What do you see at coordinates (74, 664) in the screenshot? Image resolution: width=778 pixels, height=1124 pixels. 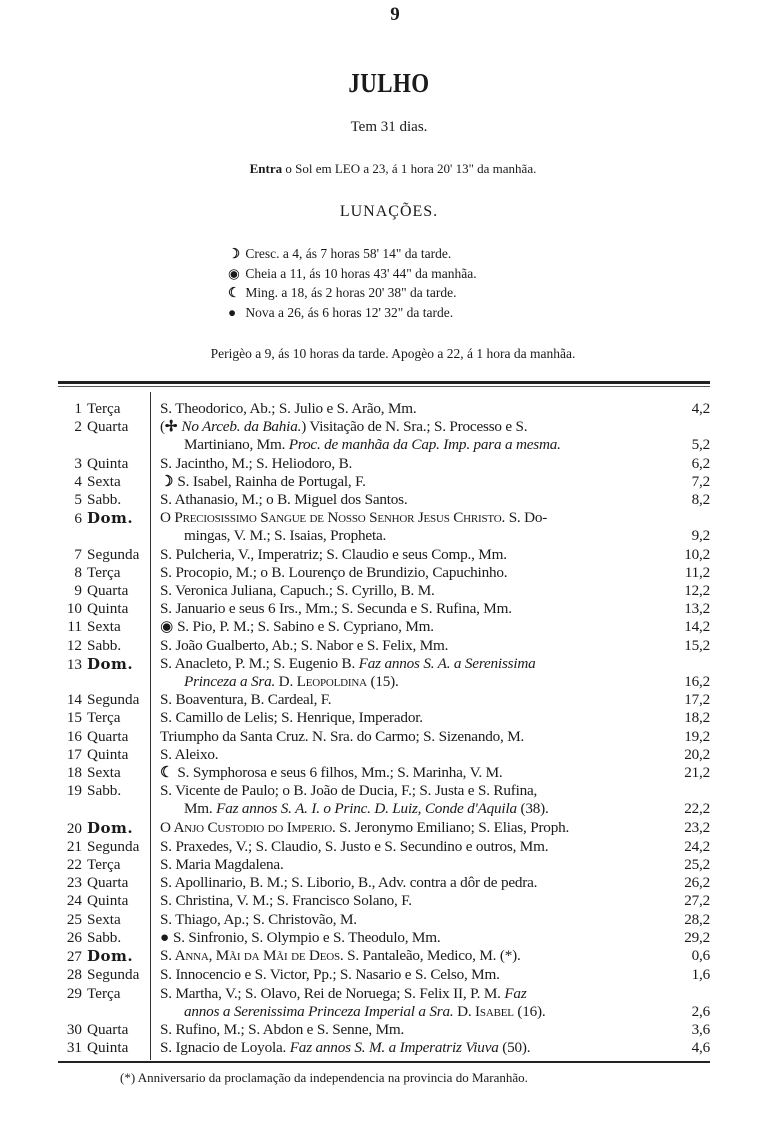 I see `day-number: 13` at bounding box center [74, 664].